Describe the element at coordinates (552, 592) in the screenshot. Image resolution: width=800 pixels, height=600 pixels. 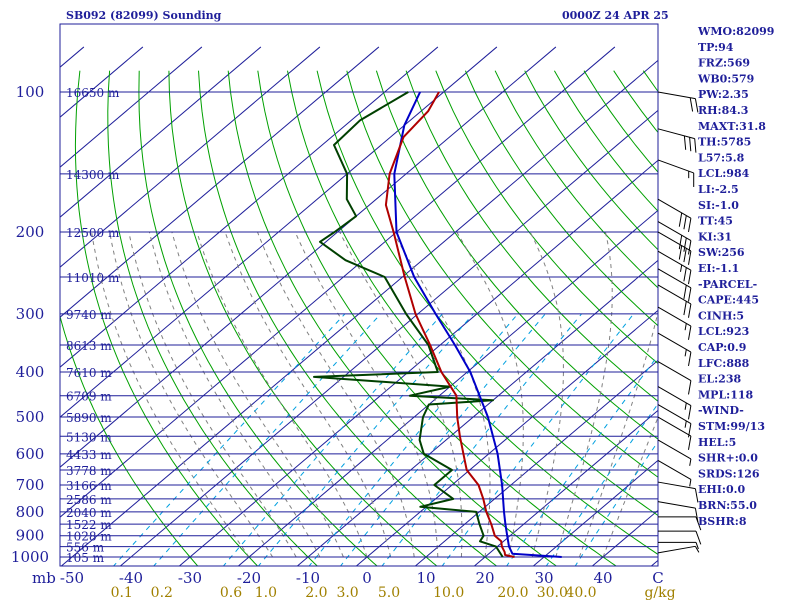
I see `mixing-ratio-label: 30.0` at that location.